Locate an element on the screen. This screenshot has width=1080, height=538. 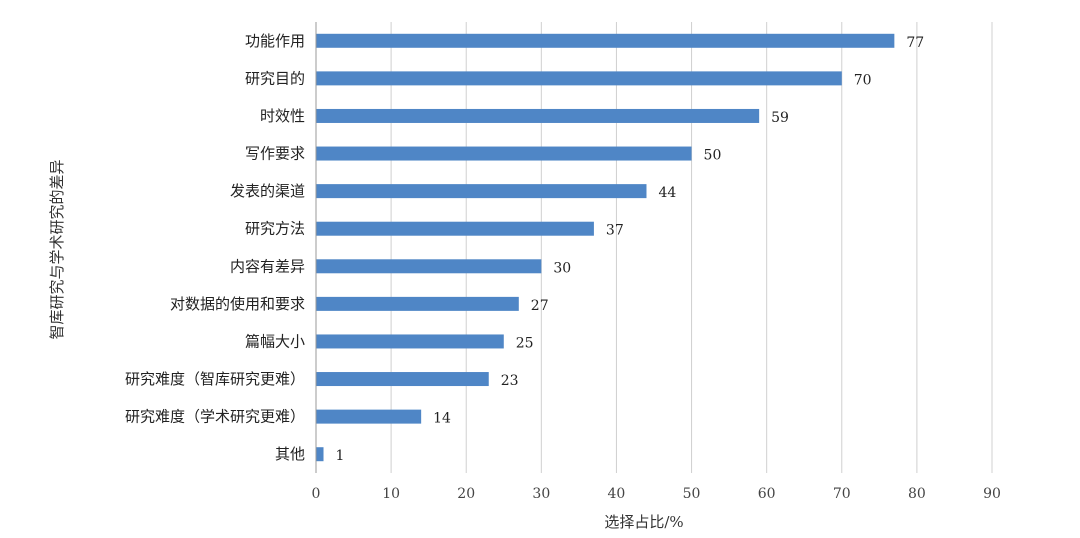
data-label: 27 is located at coordinates (540, 306).